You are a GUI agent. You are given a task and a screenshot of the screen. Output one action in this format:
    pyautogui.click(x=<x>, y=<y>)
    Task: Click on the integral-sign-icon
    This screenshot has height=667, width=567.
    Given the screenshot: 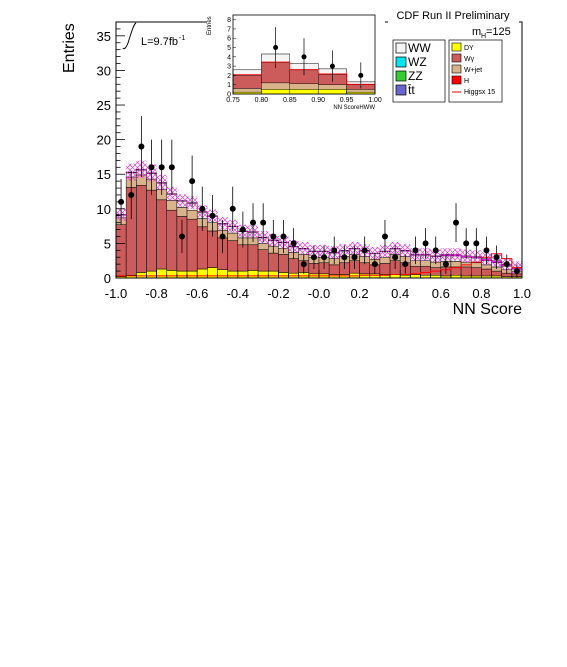 What is the action you would take?
    pyautogui.click(x=129, y=36)
    